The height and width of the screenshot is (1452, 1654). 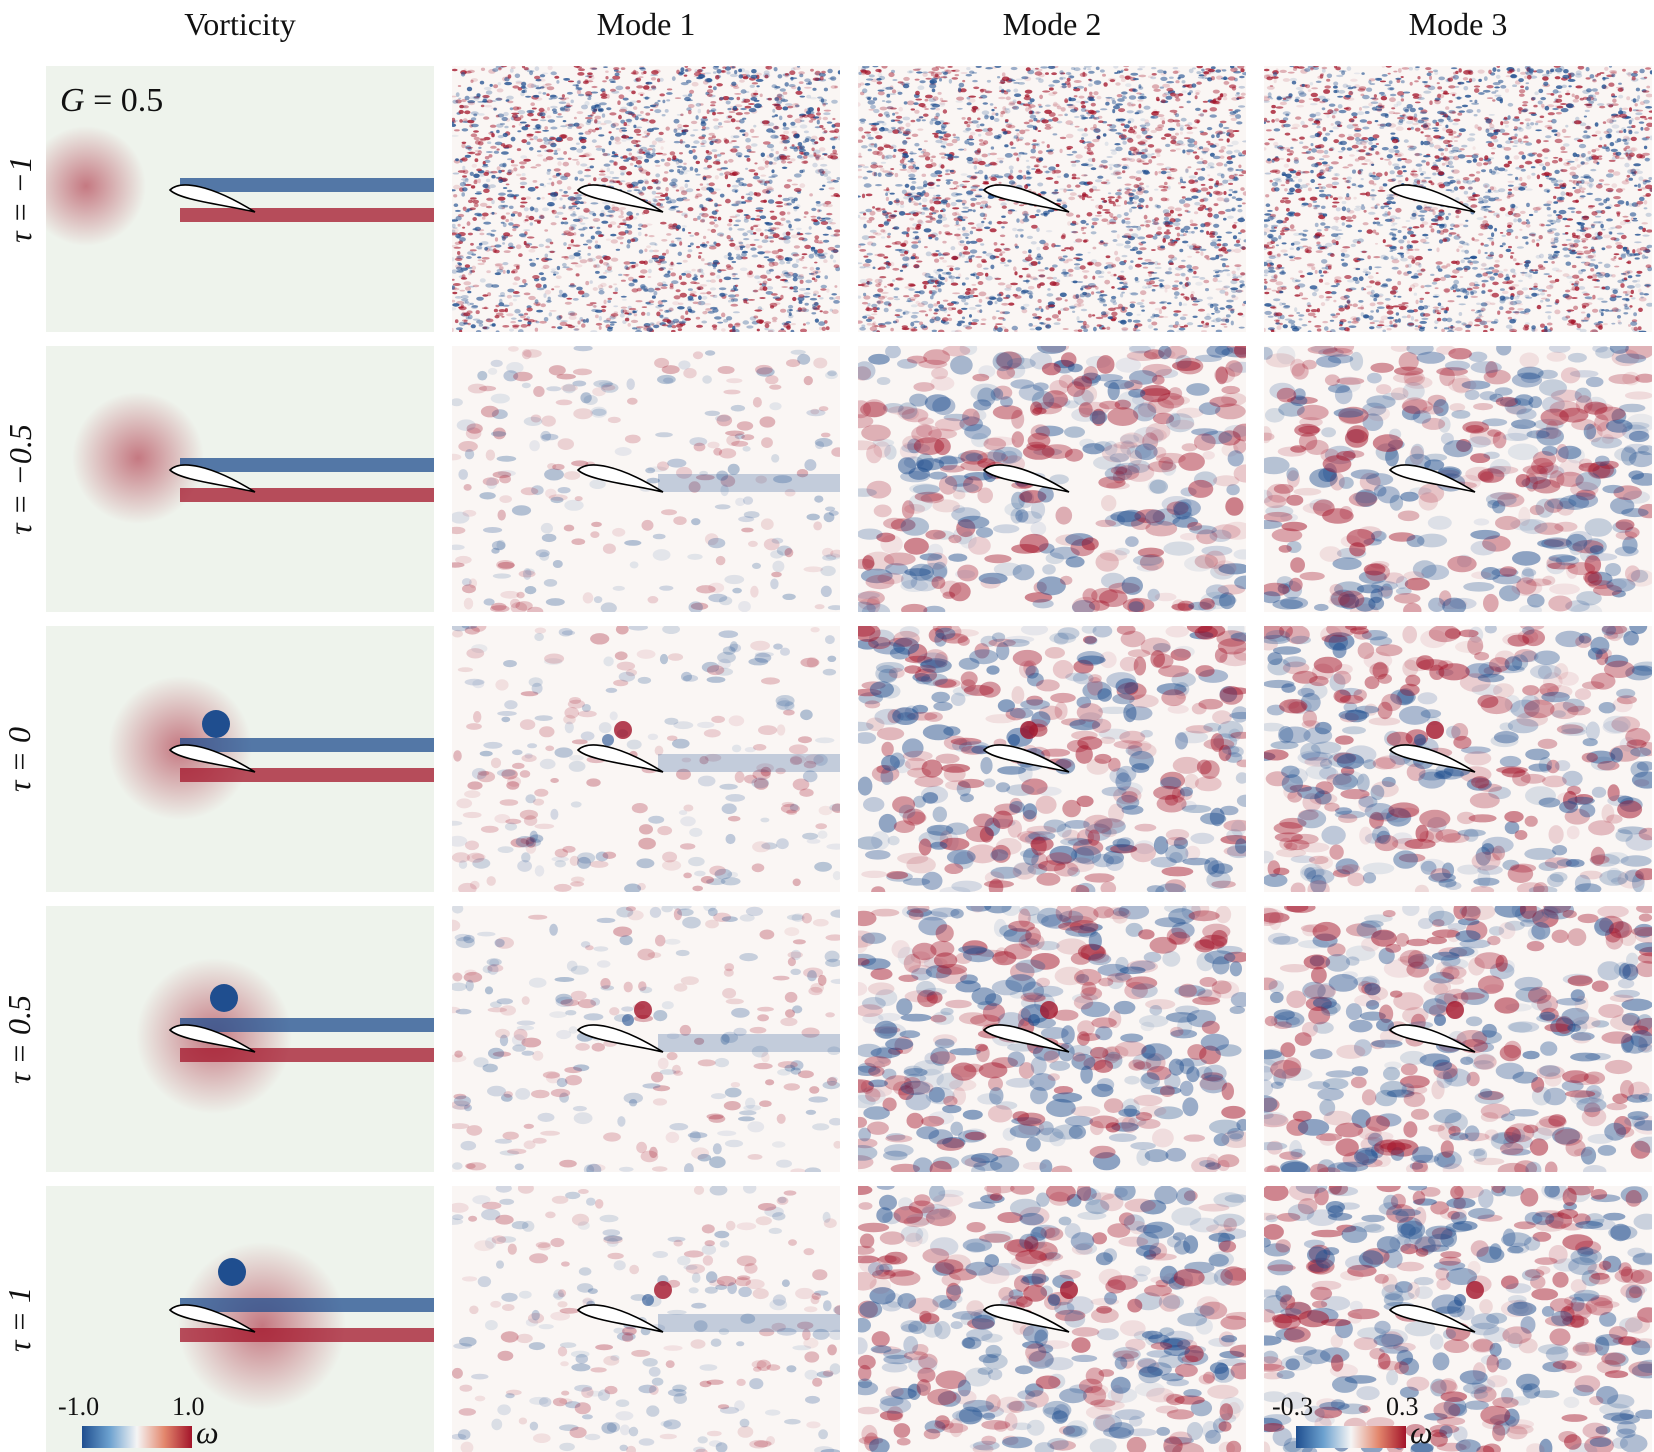 I want to click on vorticity-colorbar-max-label: 1.0, so click(x=188, y=1406).